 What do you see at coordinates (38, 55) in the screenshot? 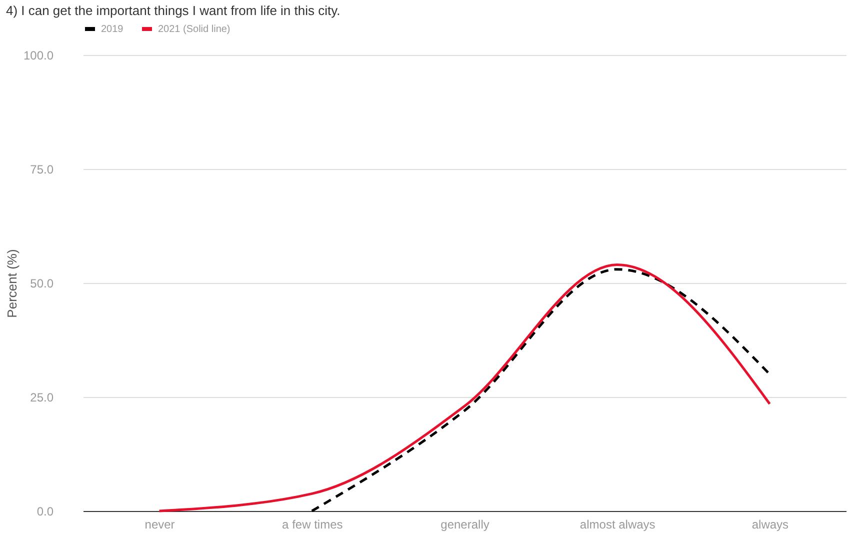
I see `y-tick-label: 100.0` at bounding box center [38, 55].